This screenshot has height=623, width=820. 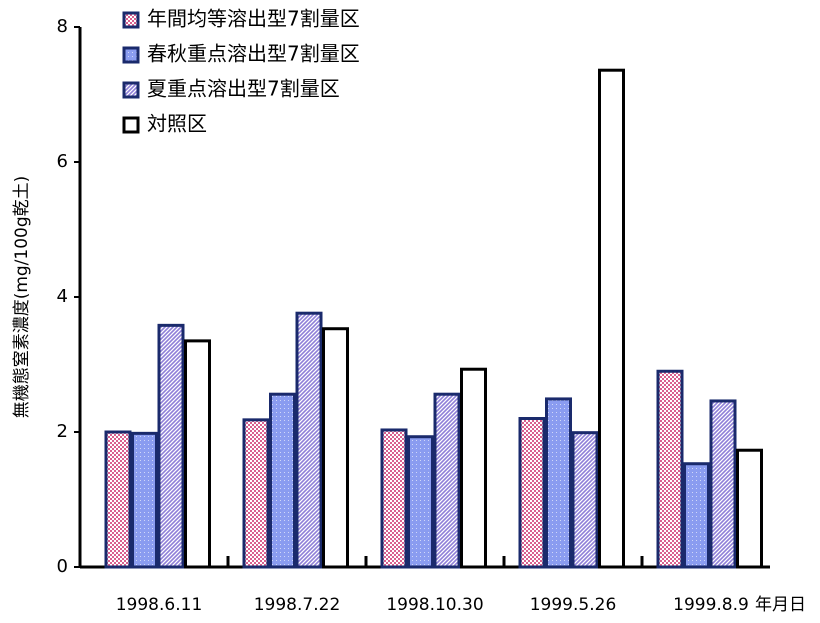 I want to click on x-axis-label: 年月日, so click(x=780, y=605).